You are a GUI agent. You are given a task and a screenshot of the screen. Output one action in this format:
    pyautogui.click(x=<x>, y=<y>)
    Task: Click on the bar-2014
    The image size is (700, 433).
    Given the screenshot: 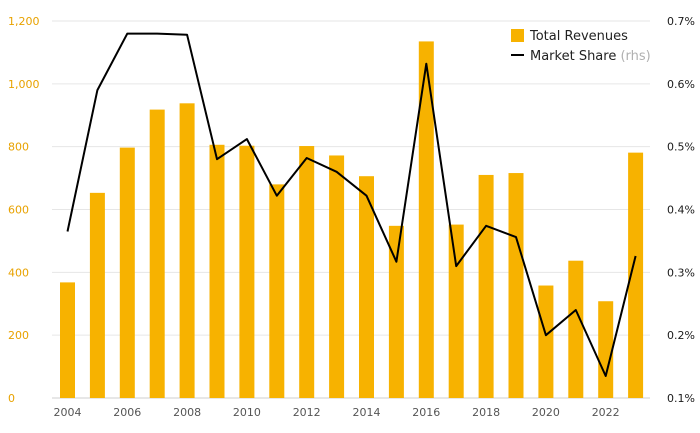 What is the action you would take?
    pyautogui.click(x=366, y=287)
    